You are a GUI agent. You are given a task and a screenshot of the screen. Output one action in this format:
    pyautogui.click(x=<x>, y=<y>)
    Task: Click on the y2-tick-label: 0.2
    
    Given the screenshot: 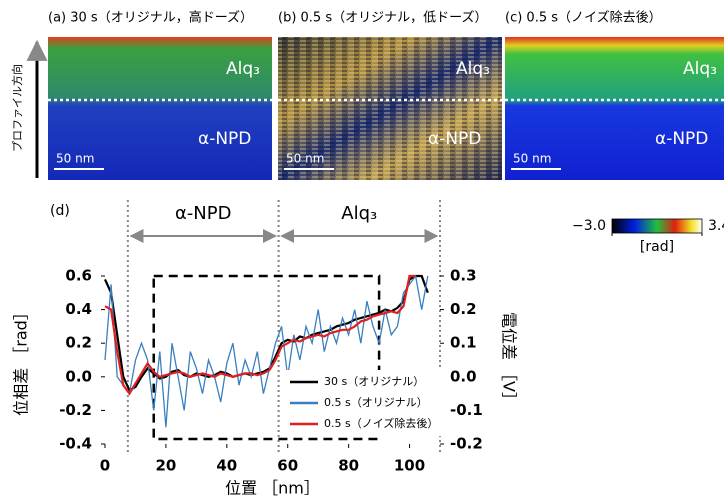 What is the action you would take?
    pyautogui.click(x=463, y=309)
    